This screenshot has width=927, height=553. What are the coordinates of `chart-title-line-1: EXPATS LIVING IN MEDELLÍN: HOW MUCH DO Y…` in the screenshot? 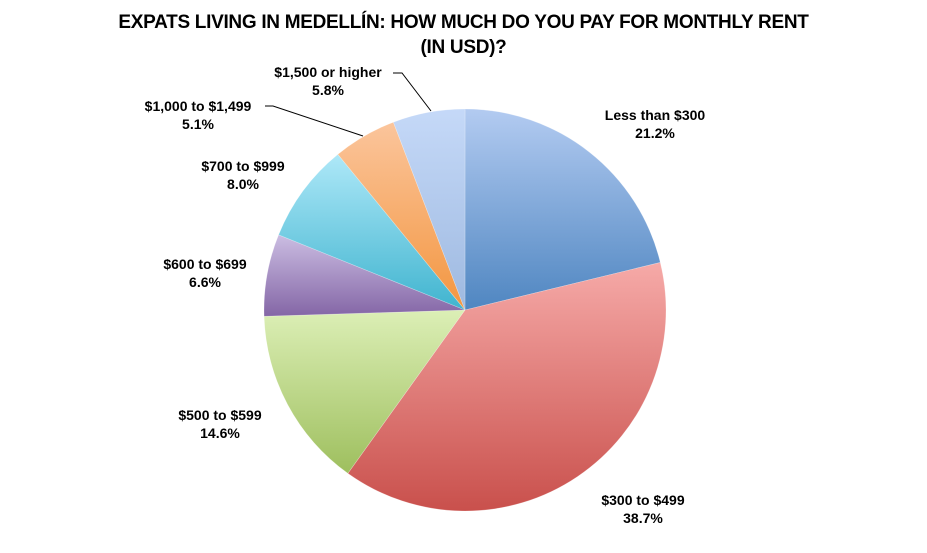 It's located at (463, 22).